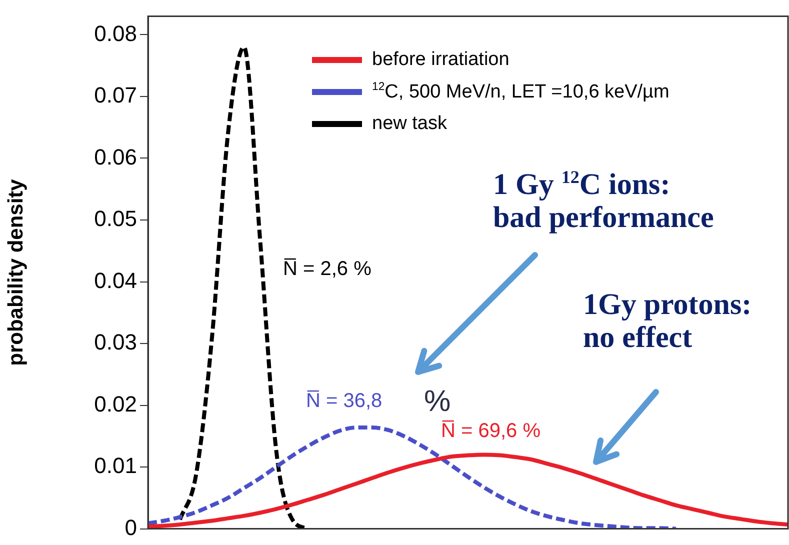 This screenshot has height=545, width=789. What do you see at coordinates (115, 95) in the screenshot?
I see `y-tick-label: 0.07` at bounding box center [115, 95].